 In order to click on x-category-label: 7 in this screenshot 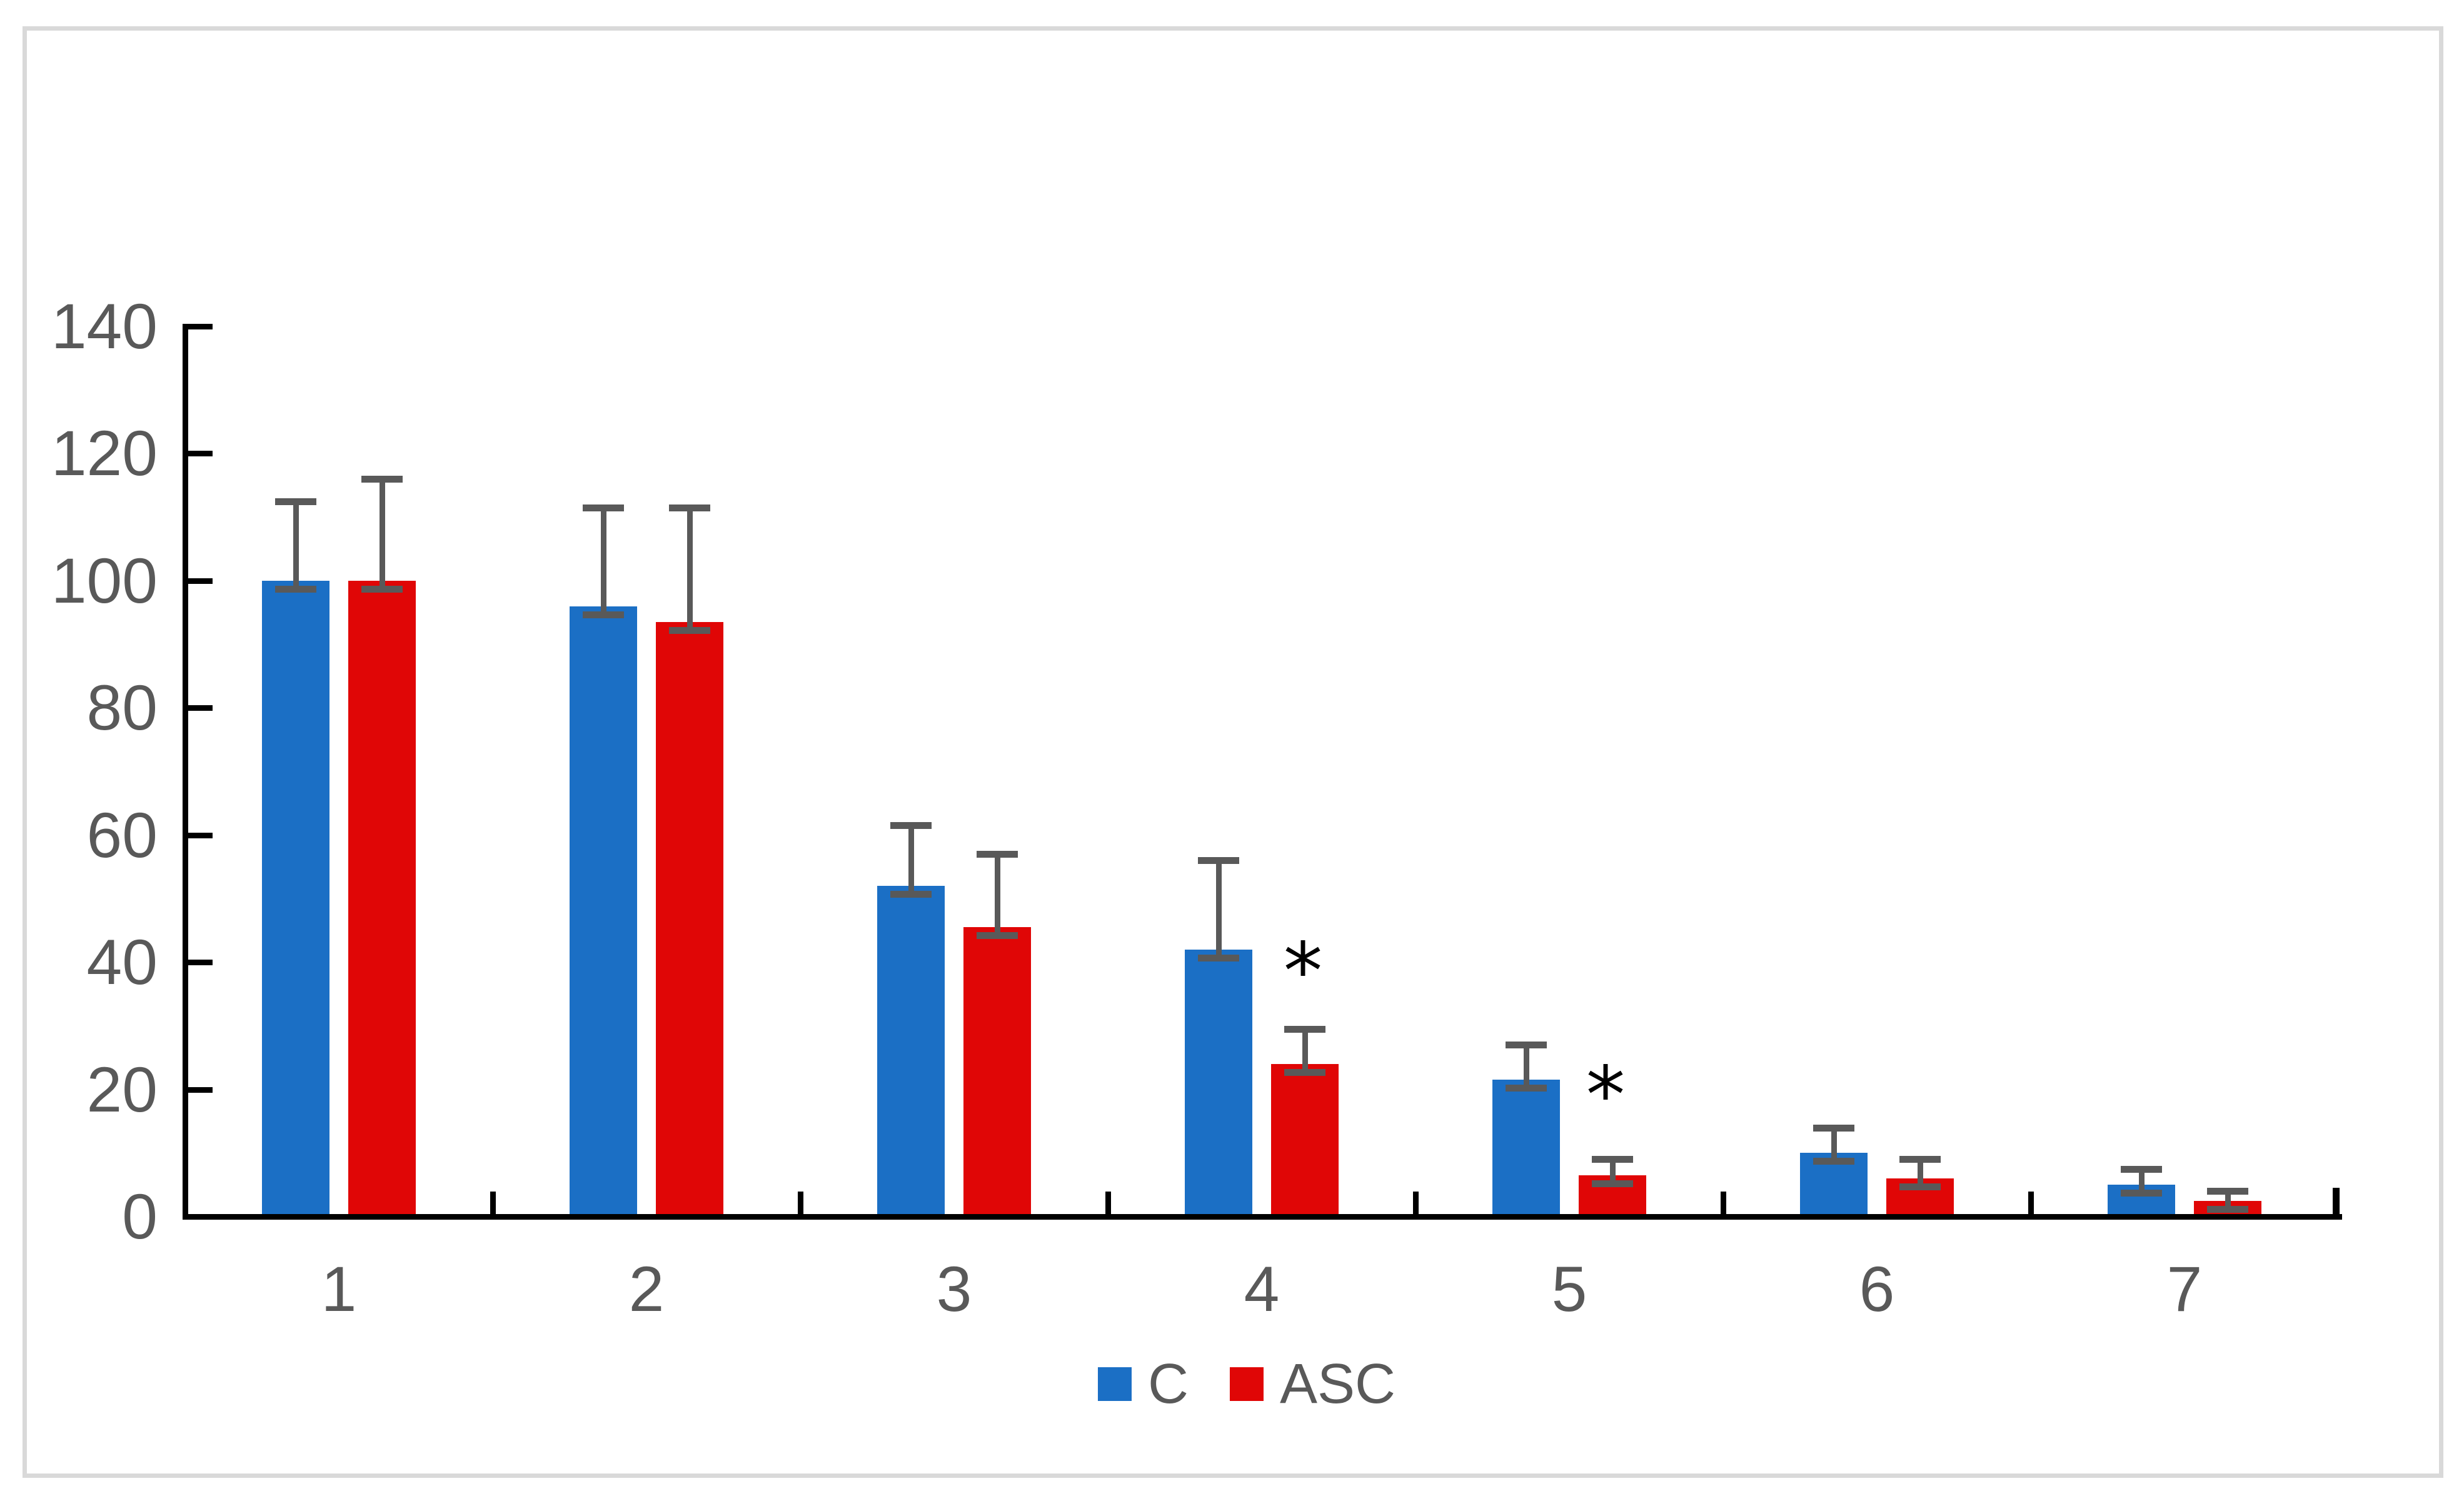, I will do `click(2184, 1289)`.